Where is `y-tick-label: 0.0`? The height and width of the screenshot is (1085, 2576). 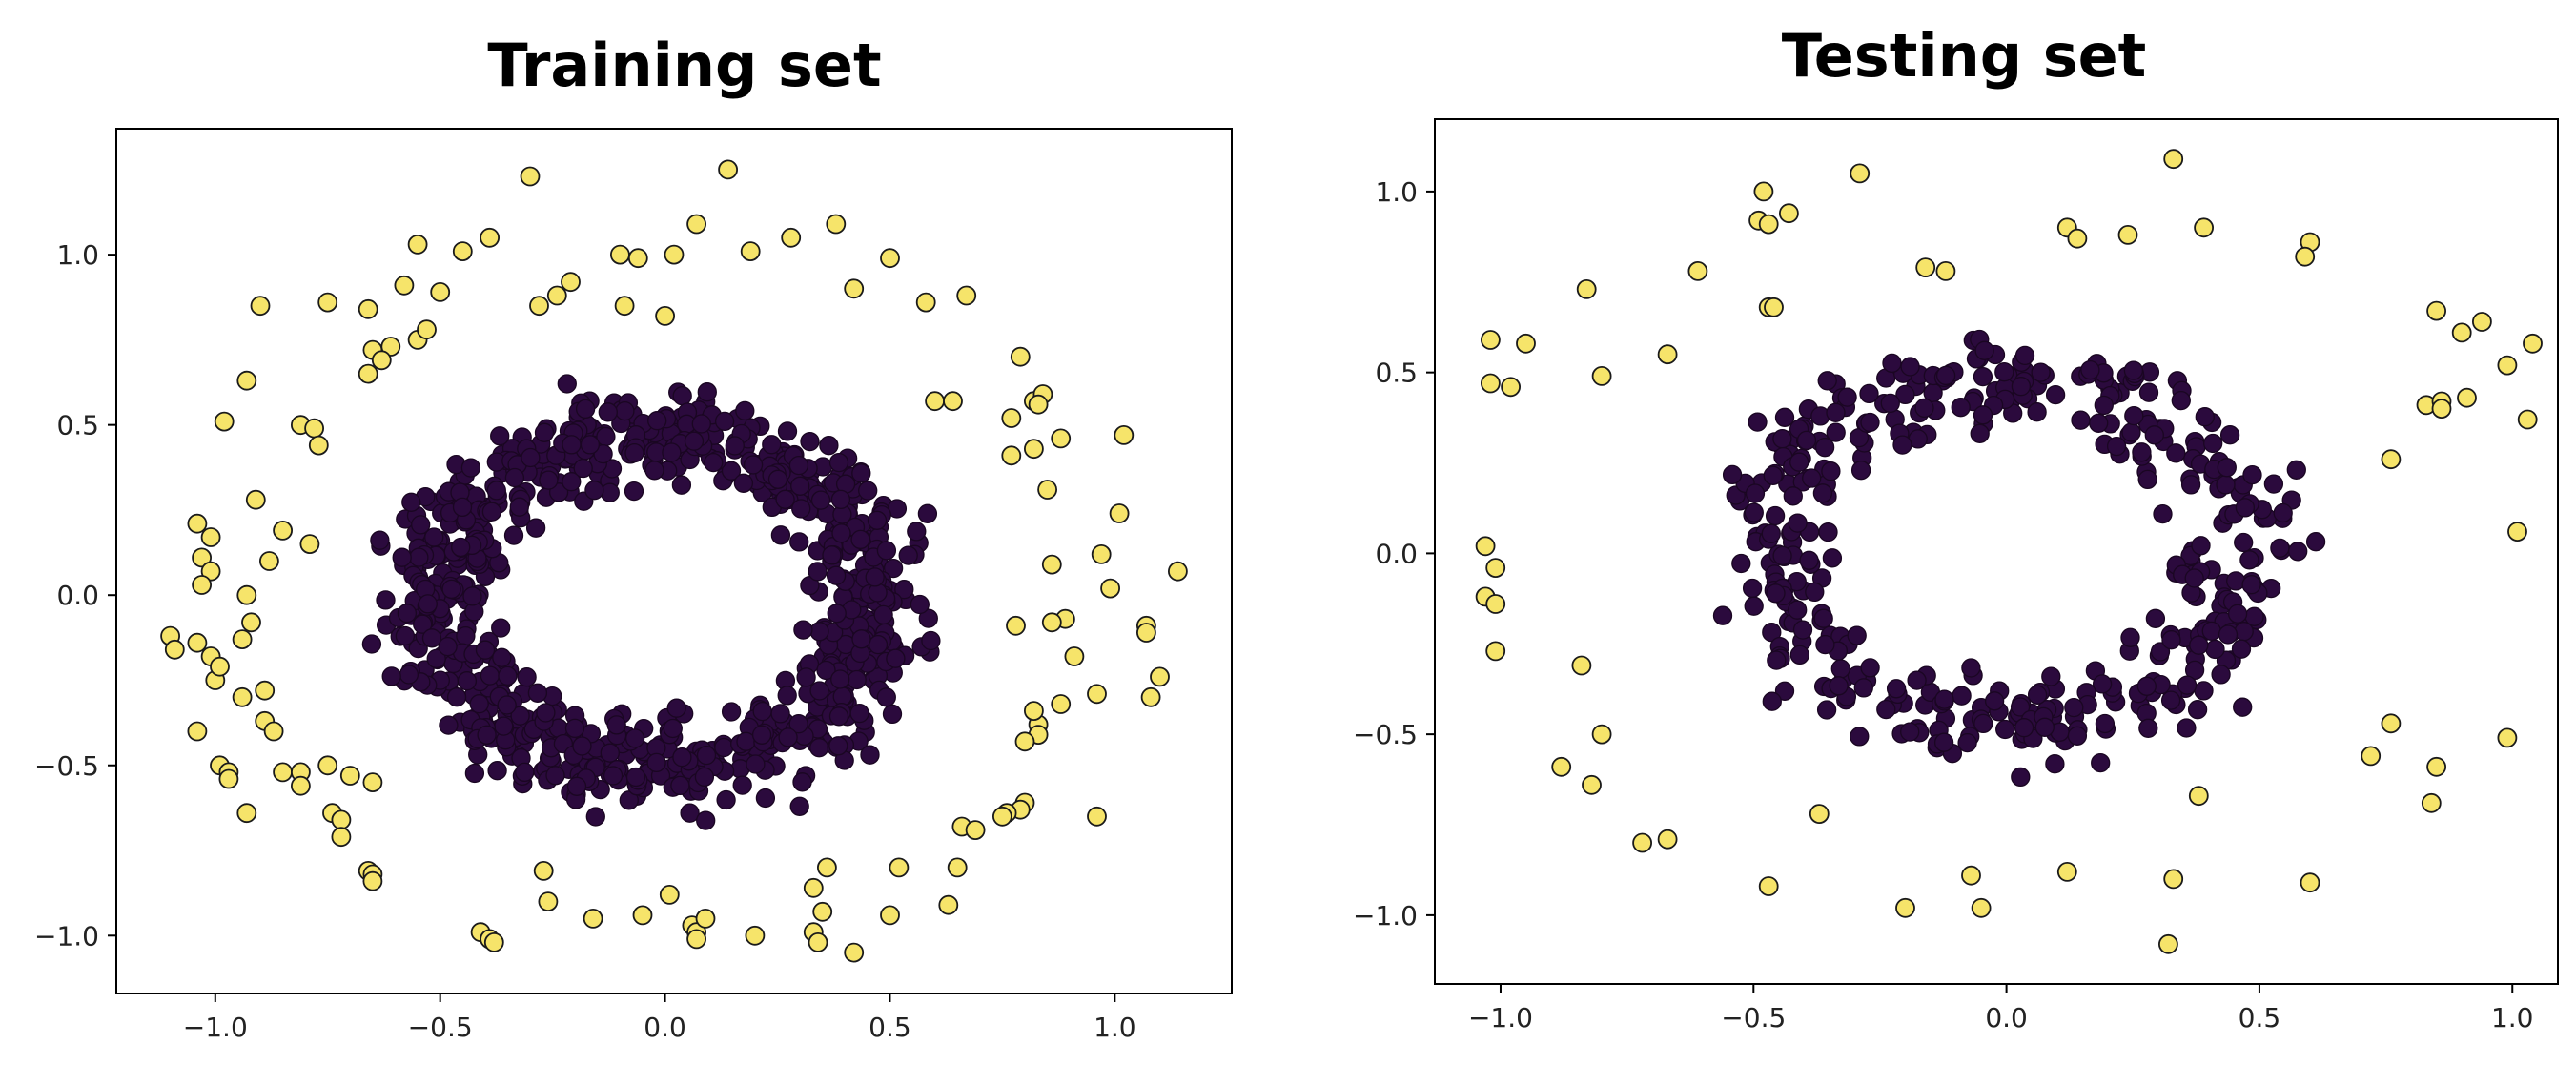
y-tick-label: 0.0 is located at coordinates (1396, 553).